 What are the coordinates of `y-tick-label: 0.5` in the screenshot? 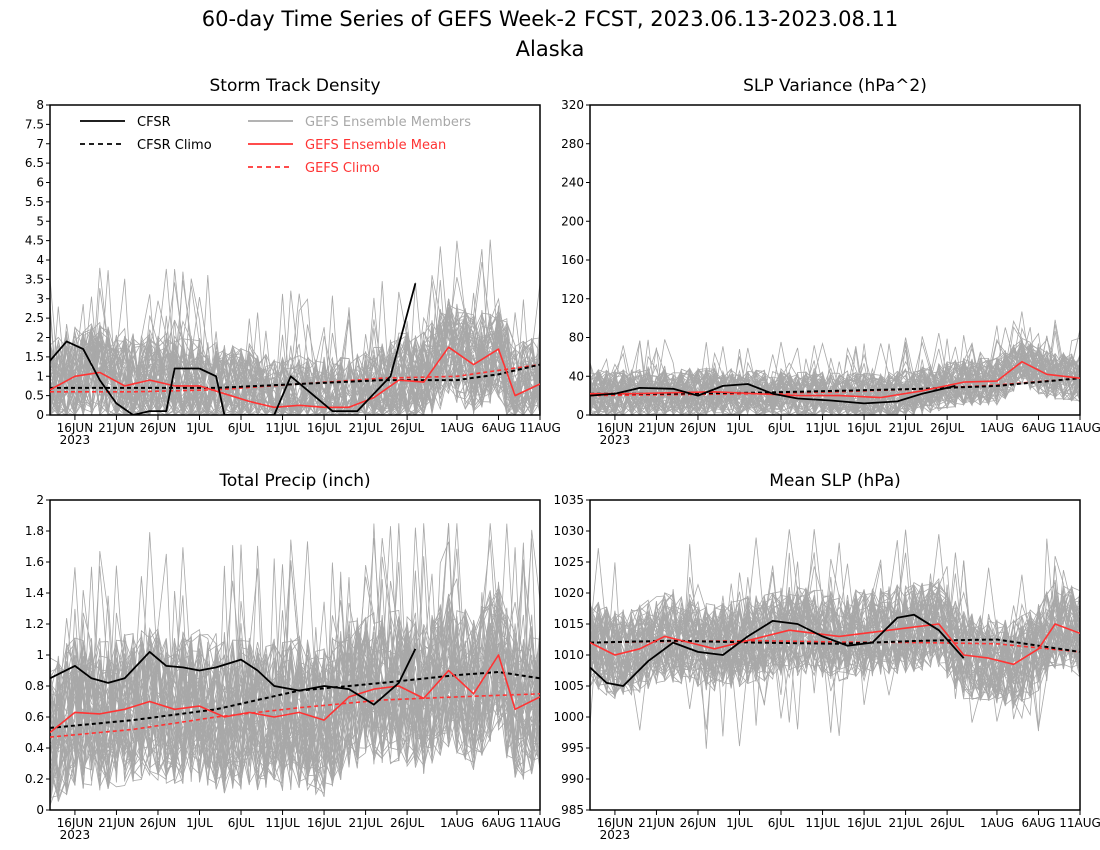 It's located at (34, 396).